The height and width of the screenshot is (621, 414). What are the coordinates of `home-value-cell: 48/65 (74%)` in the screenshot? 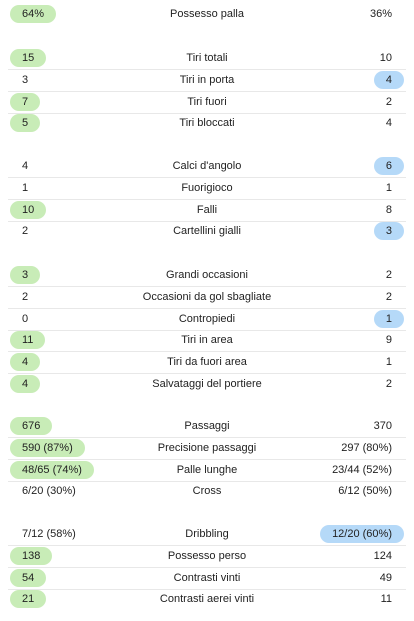 It's located at (52, 470).